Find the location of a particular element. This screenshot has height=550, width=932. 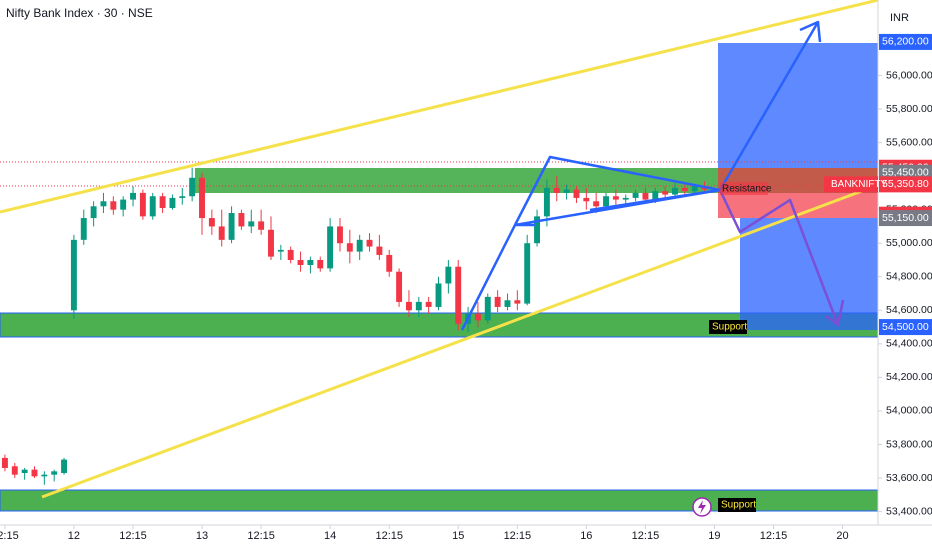

price-label: 55,150.00 is located at coordinates (905, 218).